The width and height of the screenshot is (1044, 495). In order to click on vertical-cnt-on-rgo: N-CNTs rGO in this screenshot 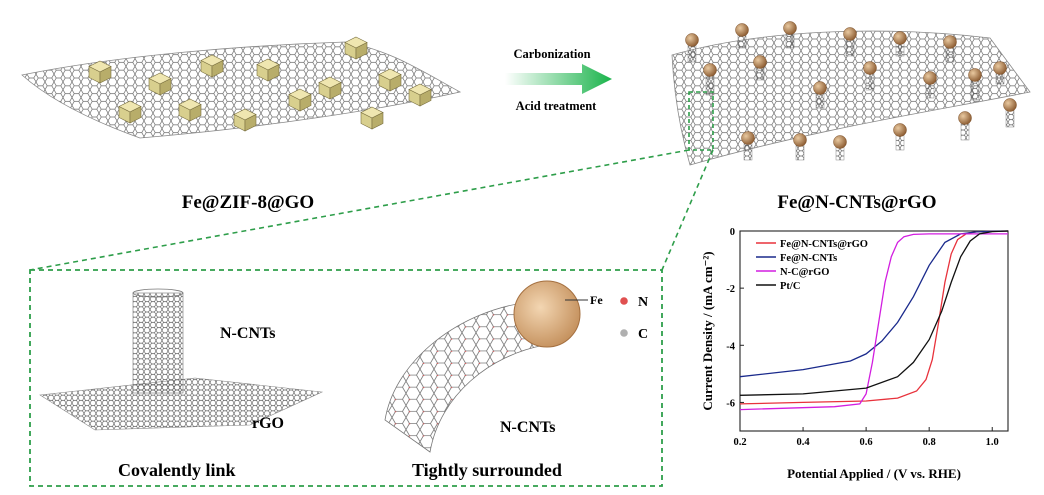, I will do `click(181, 360)`.